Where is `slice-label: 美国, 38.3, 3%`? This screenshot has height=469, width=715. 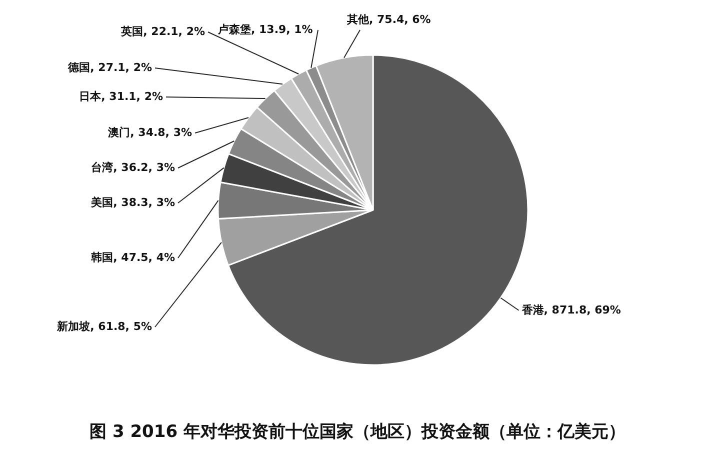 slice-label: 美国, 38.3, 3% is located at coordinates (132, 202).